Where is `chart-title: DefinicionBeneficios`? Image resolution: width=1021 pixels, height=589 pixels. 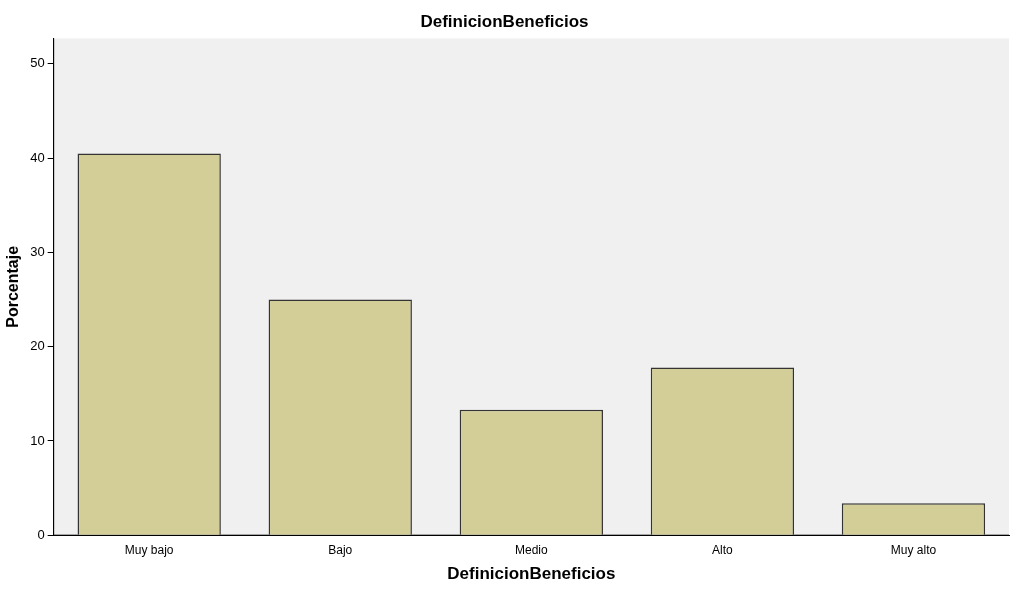 chart-title: DefinicionBeneficios is located at coordinates (504, 21).